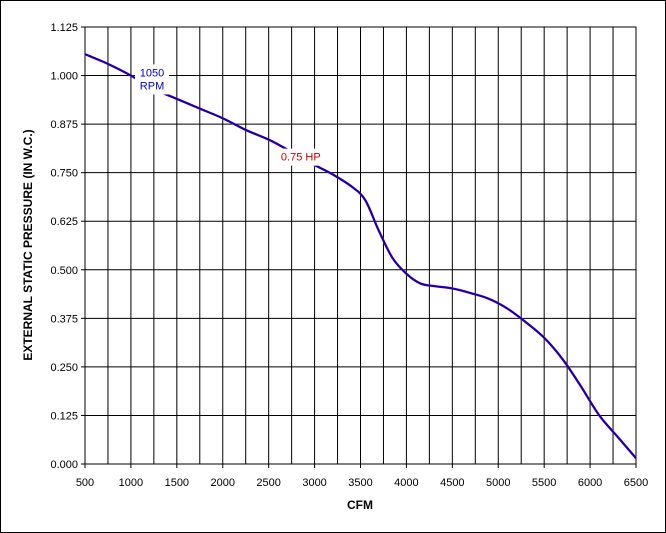 Image resolution: width=666 pixels, height=533 pixels. What do you see at coordinates (268, 483) in the screenshot?
I see `x-tick-label: 2500` at bounding box center [268, 483].